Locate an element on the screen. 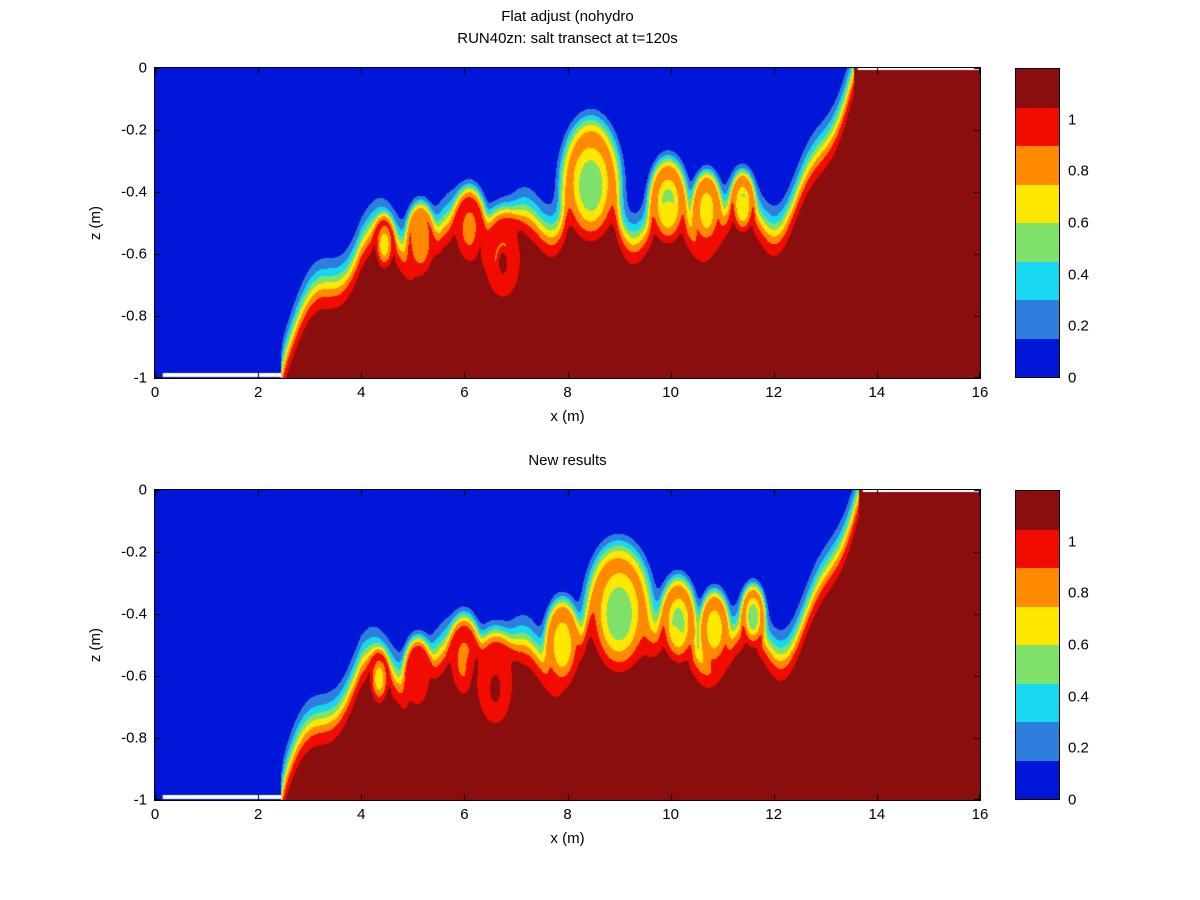  subplot-title: New results is located at coordinates (567, 460).